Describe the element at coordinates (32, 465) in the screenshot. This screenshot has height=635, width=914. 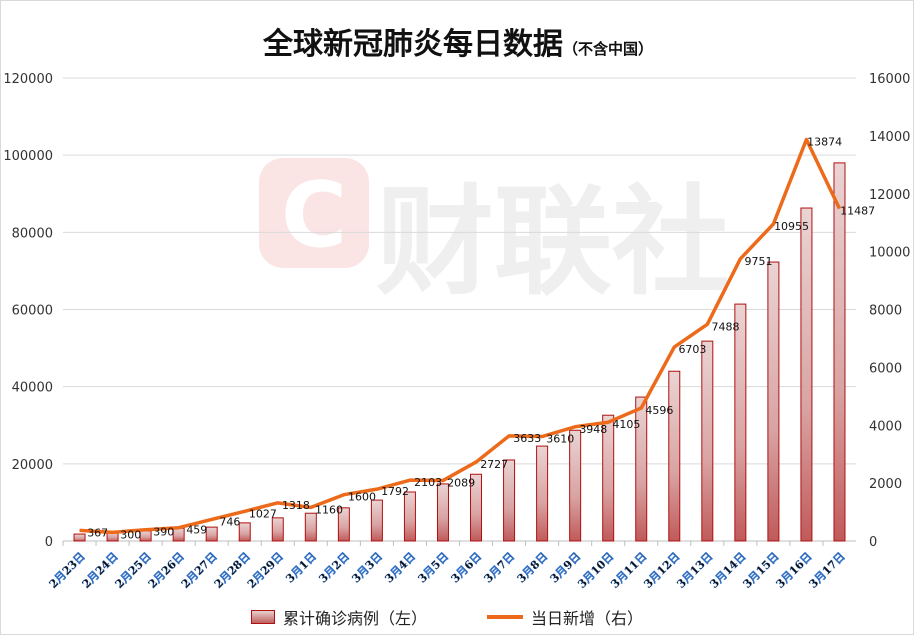
I see `left-tick-label: 20000` at that location.